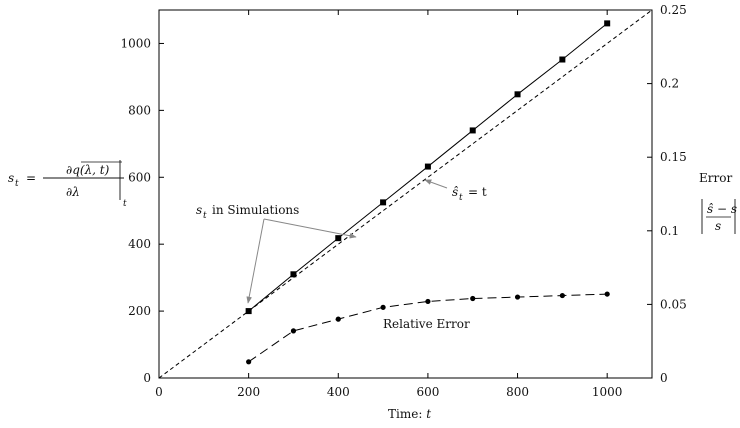 The width and height of the screenshot is (740, 428). I want to click on shat-arrow, so click(436, 184).